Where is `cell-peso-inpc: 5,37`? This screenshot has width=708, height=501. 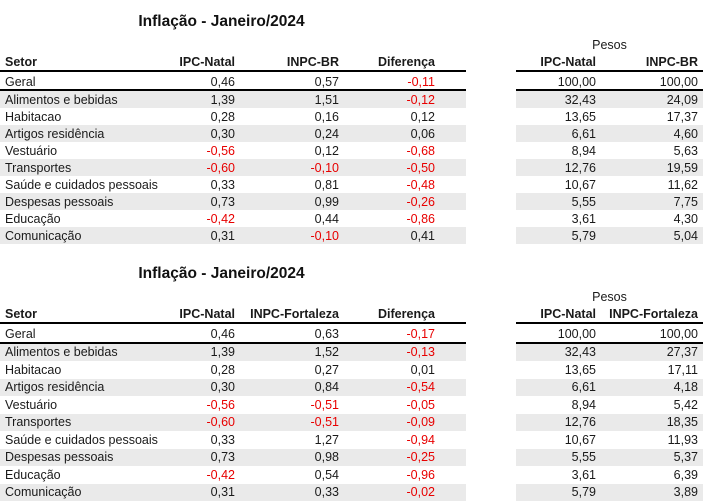 cell-peso-inpc: 5,37 is located at coordinates (652, 458).